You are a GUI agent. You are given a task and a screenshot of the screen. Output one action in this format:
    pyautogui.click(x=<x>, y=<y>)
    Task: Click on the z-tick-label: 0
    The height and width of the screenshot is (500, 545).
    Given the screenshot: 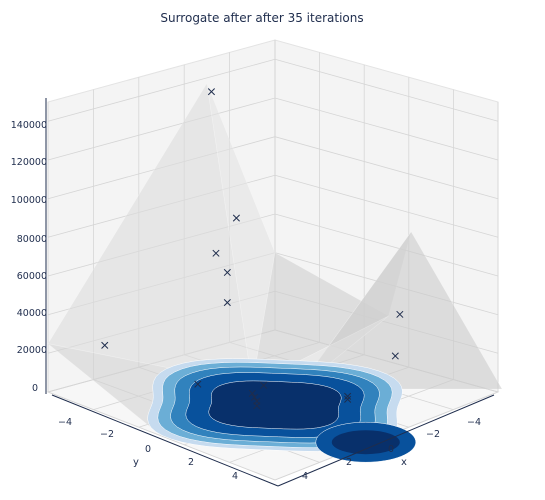 What is the action you would take?
    pyautogui.click(x=35, y=388)
    